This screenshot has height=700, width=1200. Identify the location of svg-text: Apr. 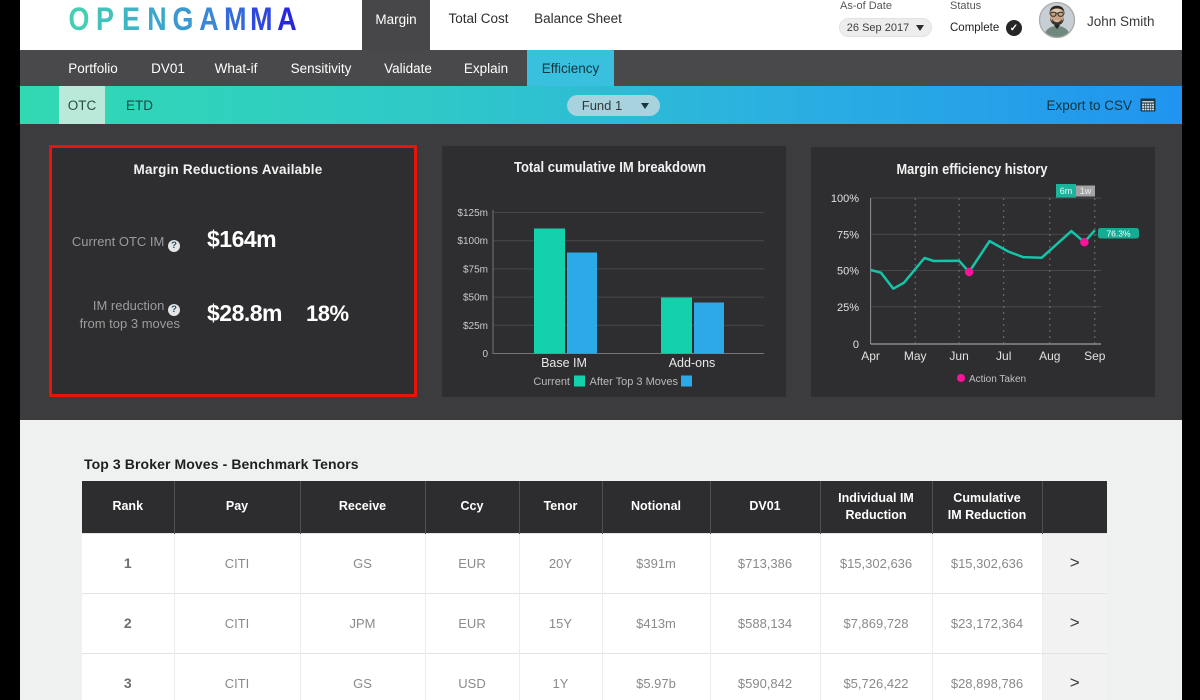
(870, 356).